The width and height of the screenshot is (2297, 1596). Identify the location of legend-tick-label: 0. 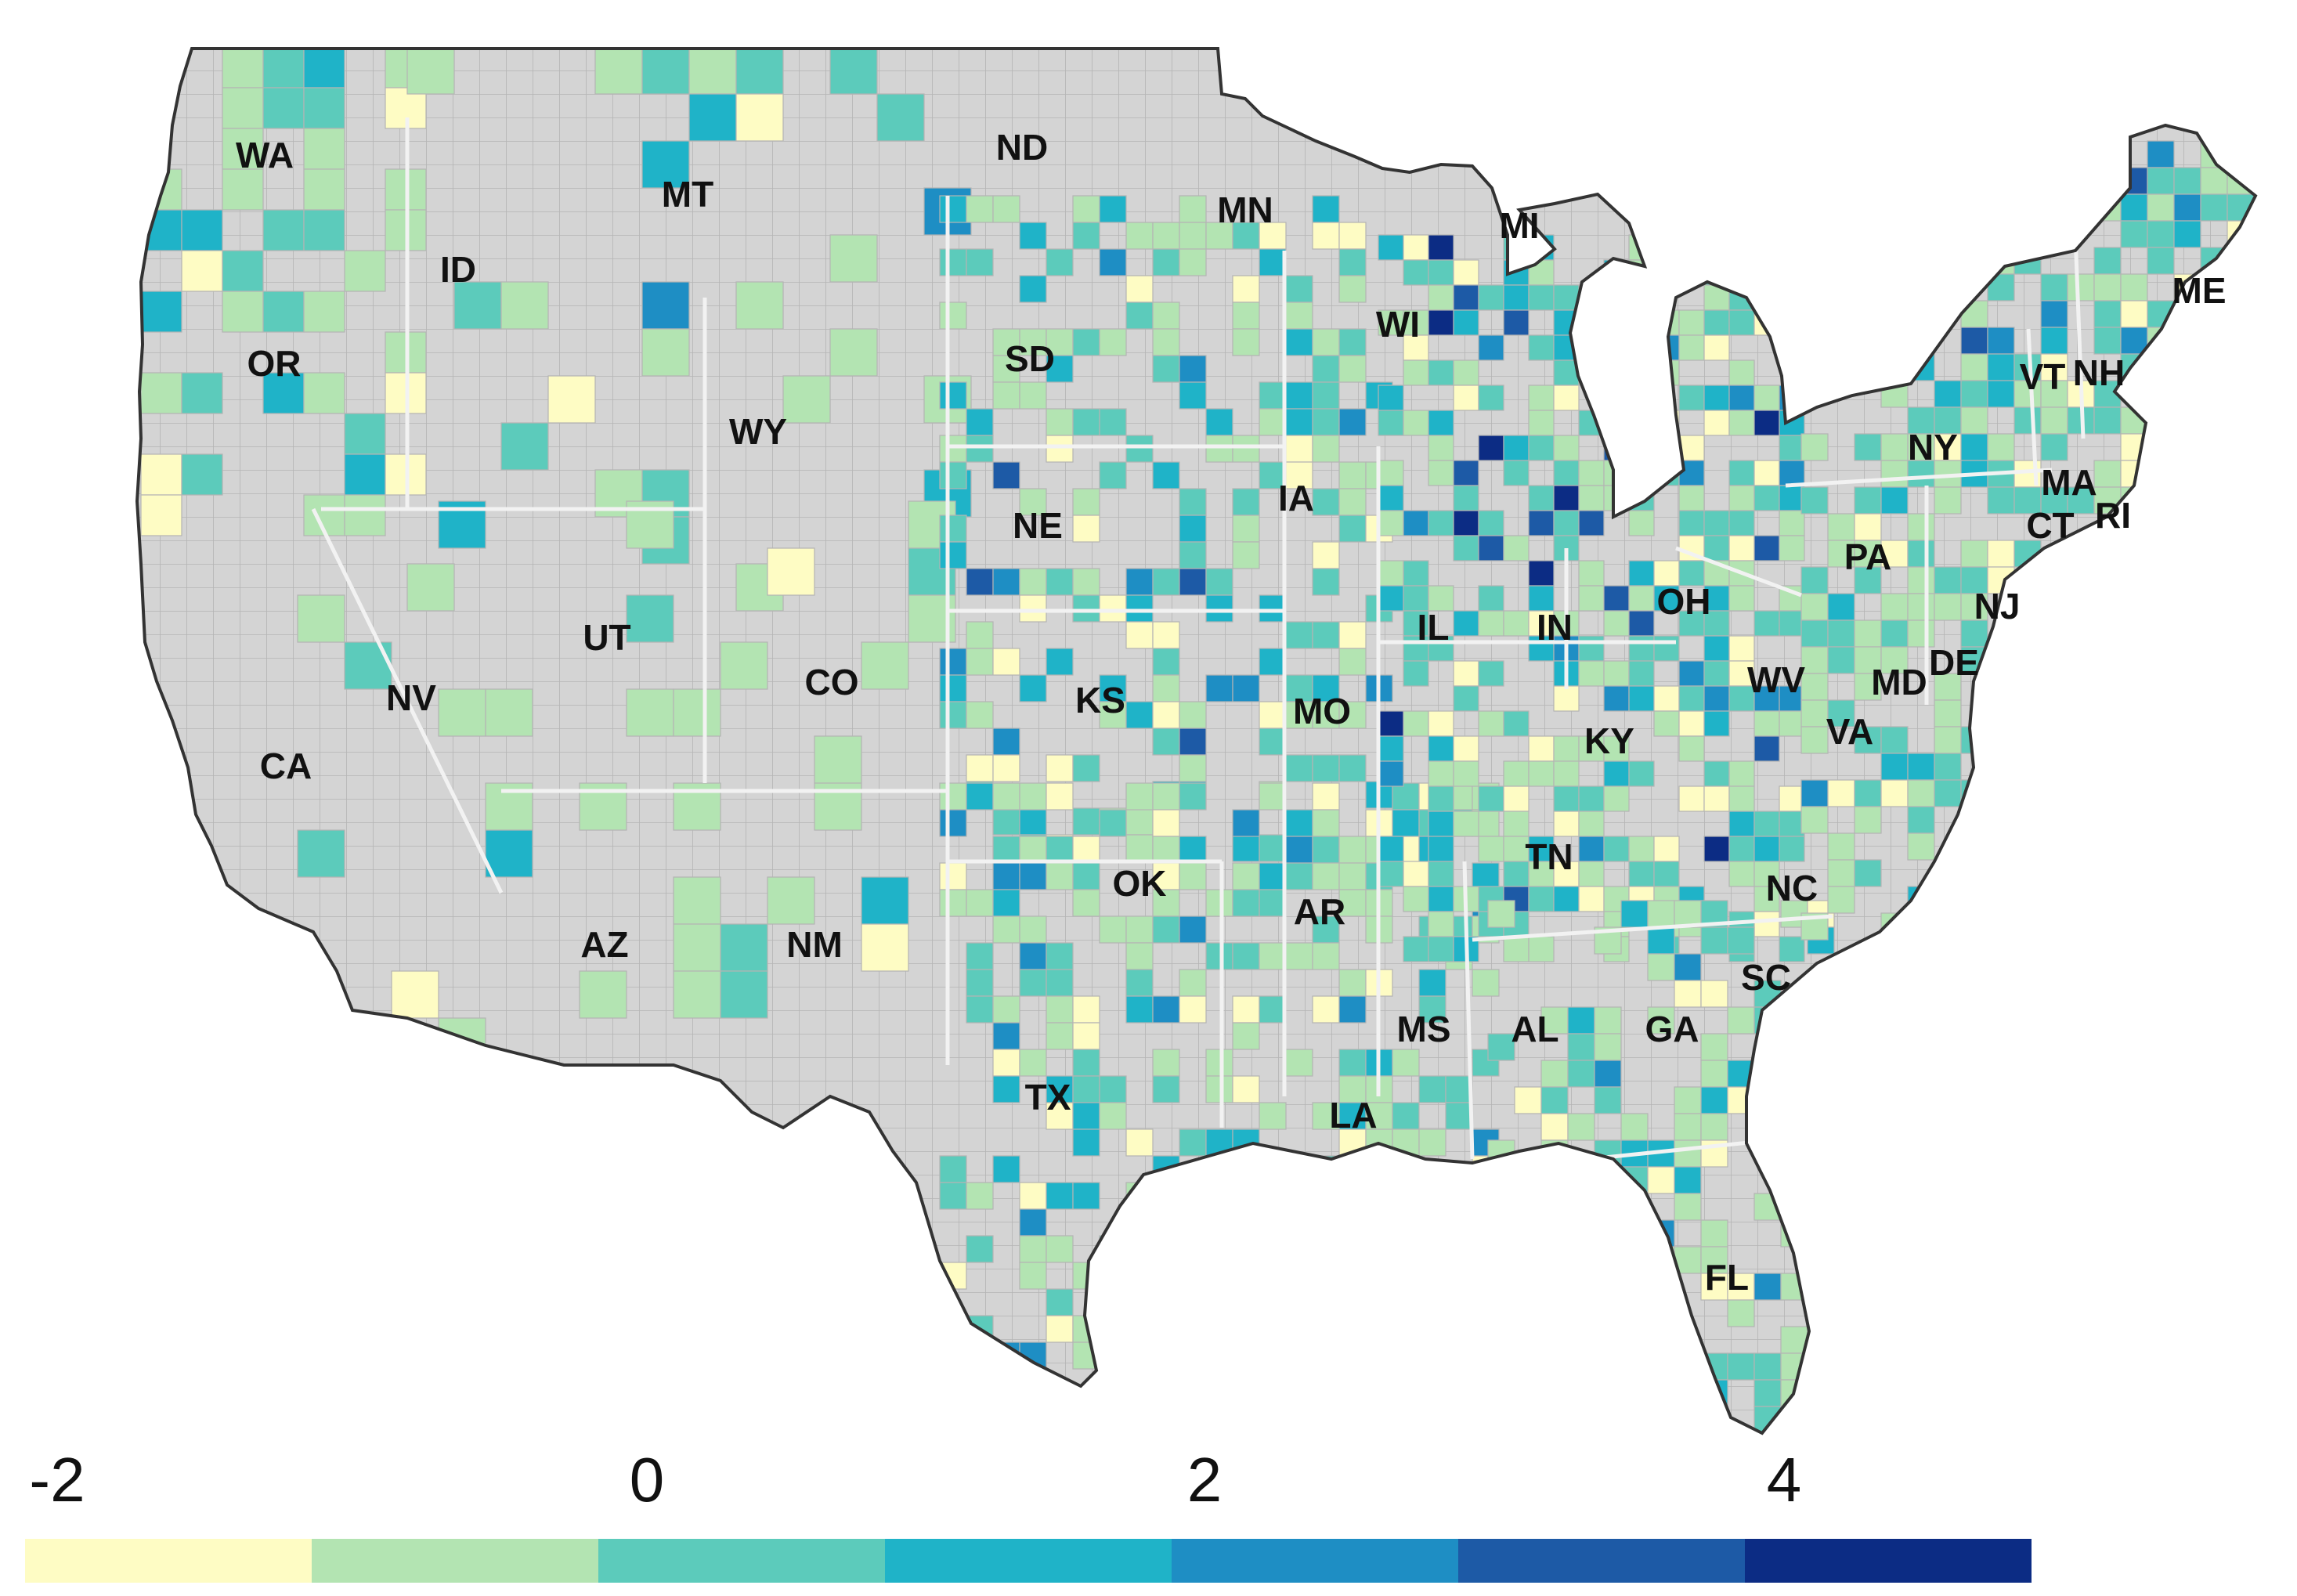
(647, 1480).